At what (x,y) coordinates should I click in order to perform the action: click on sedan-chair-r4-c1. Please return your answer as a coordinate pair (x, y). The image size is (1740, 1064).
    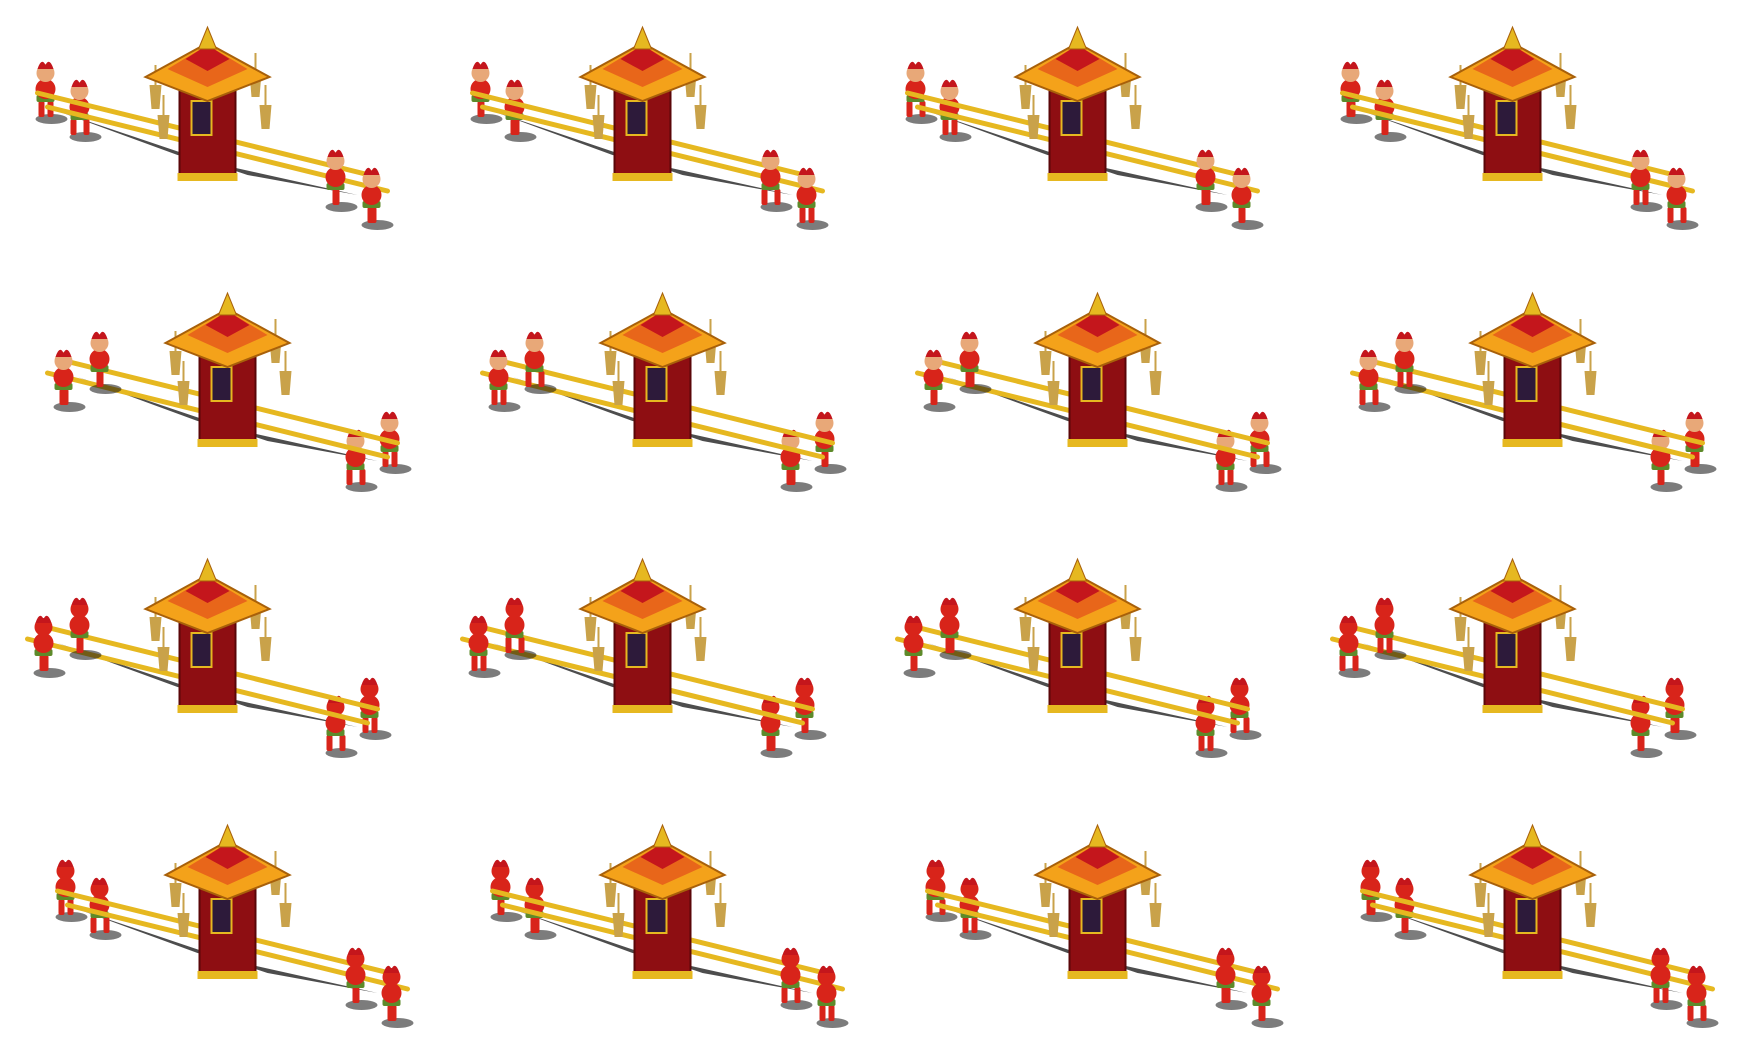
    Looking at the image, I should click on (234, 925).